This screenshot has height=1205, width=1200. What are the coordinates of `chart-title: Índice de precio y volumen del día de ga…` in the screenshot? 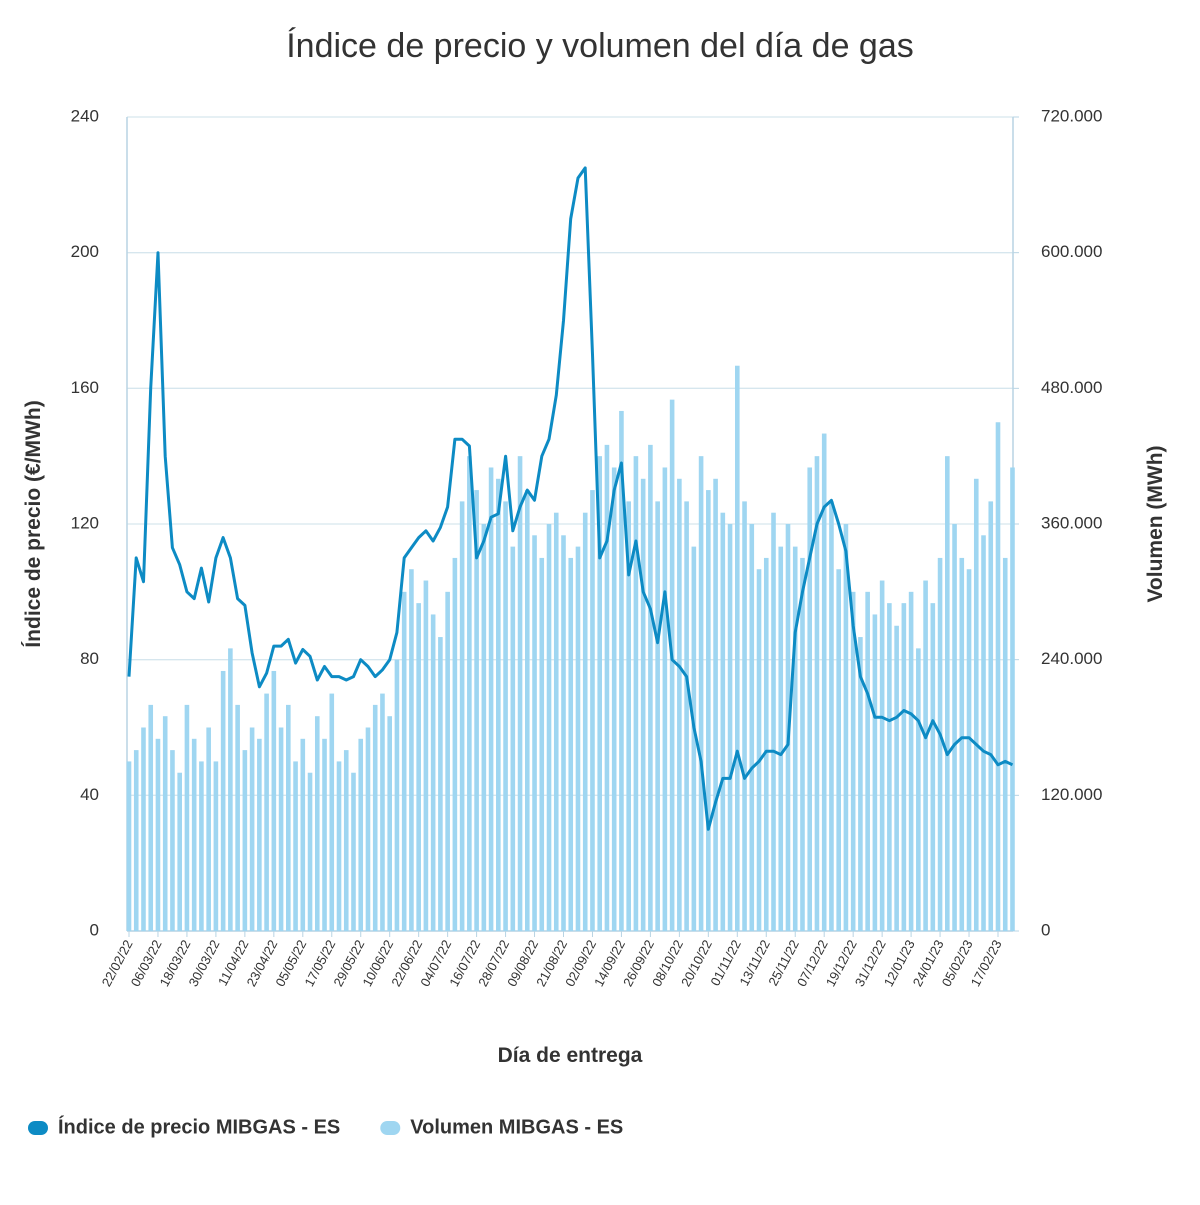 It's located at (600, 46).